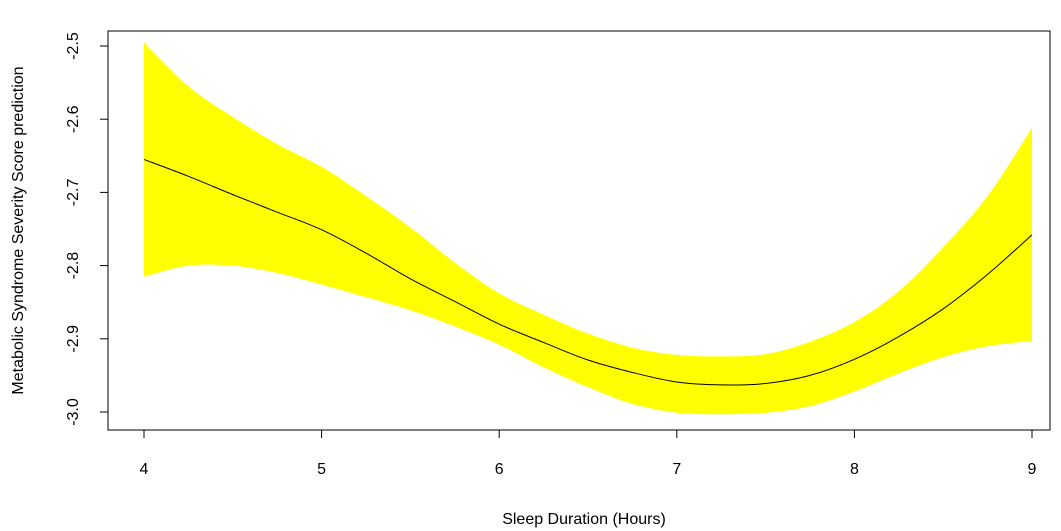 Image resolution: width=1061 pixels, height=531 pixels. I want to click on y-tick-label: -2.6, so click(73, 119).